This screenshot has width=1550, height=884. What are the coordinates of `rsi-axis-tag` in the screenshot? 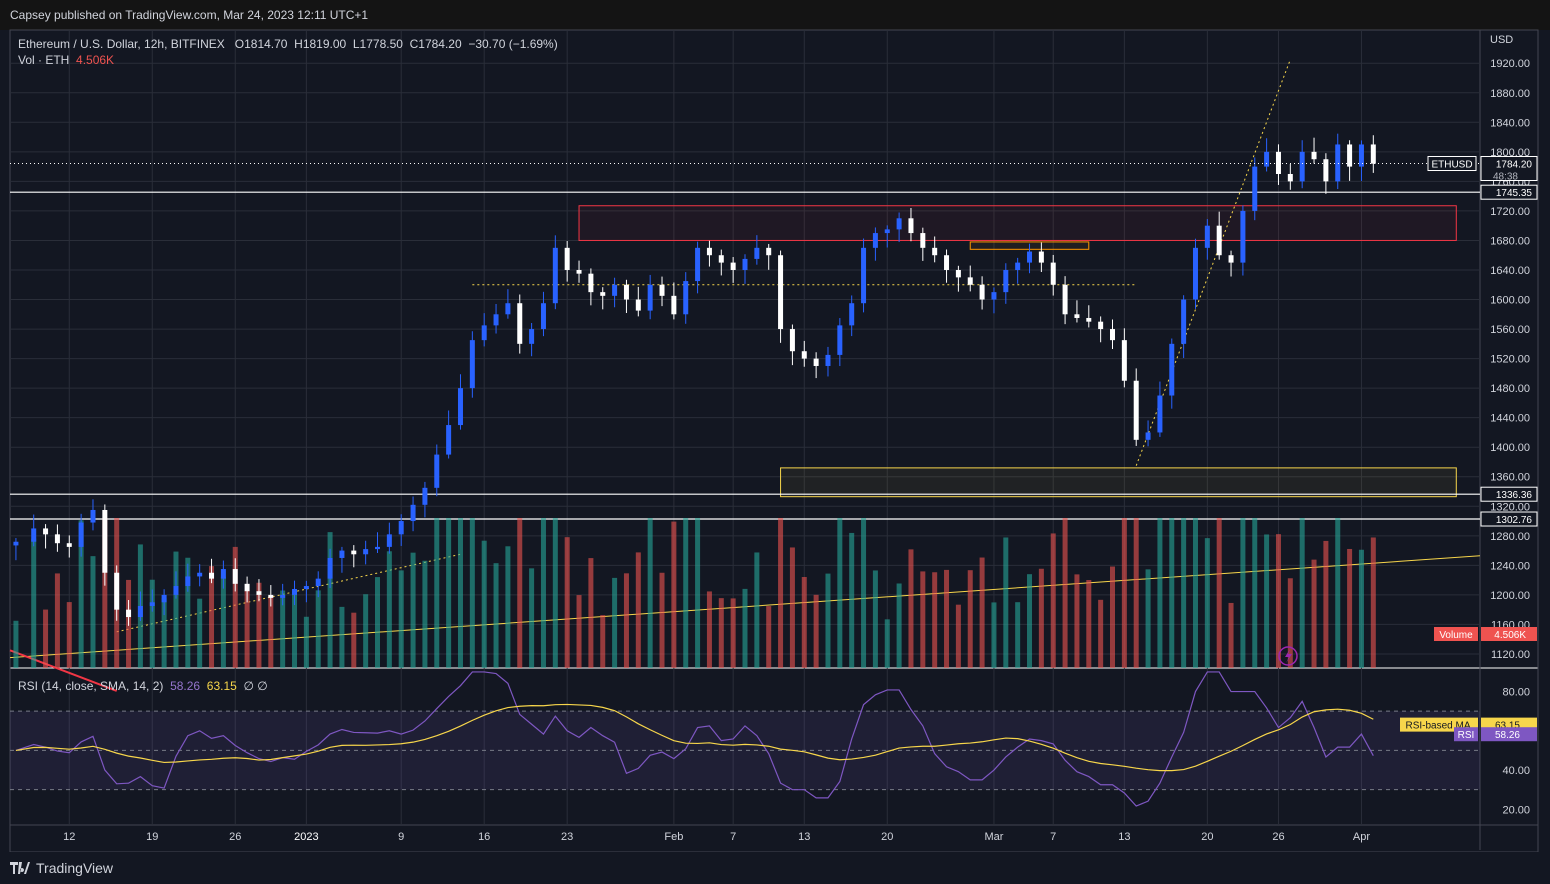 It's located at (1509, 734).